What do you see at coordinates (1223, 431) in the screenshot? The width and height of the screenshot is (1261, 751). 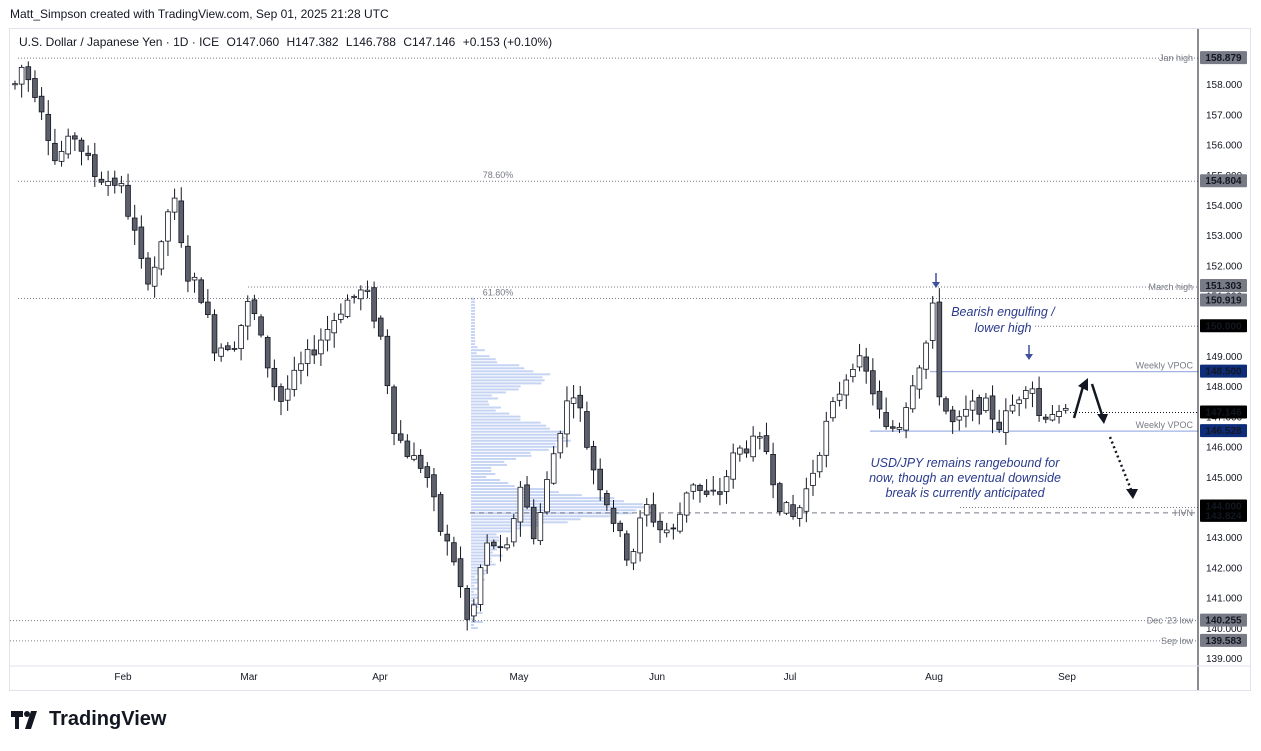 I see `price-badge-label: 146.528` at bounding box center [1223, 431].